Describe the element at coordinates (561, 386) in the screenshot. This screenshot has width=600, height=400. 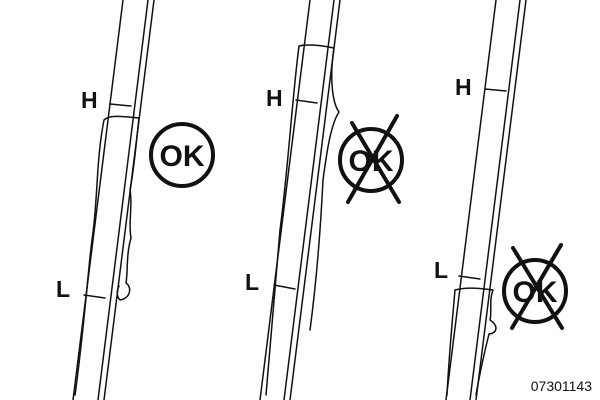
I see `reference-code: 07301143` at that location.